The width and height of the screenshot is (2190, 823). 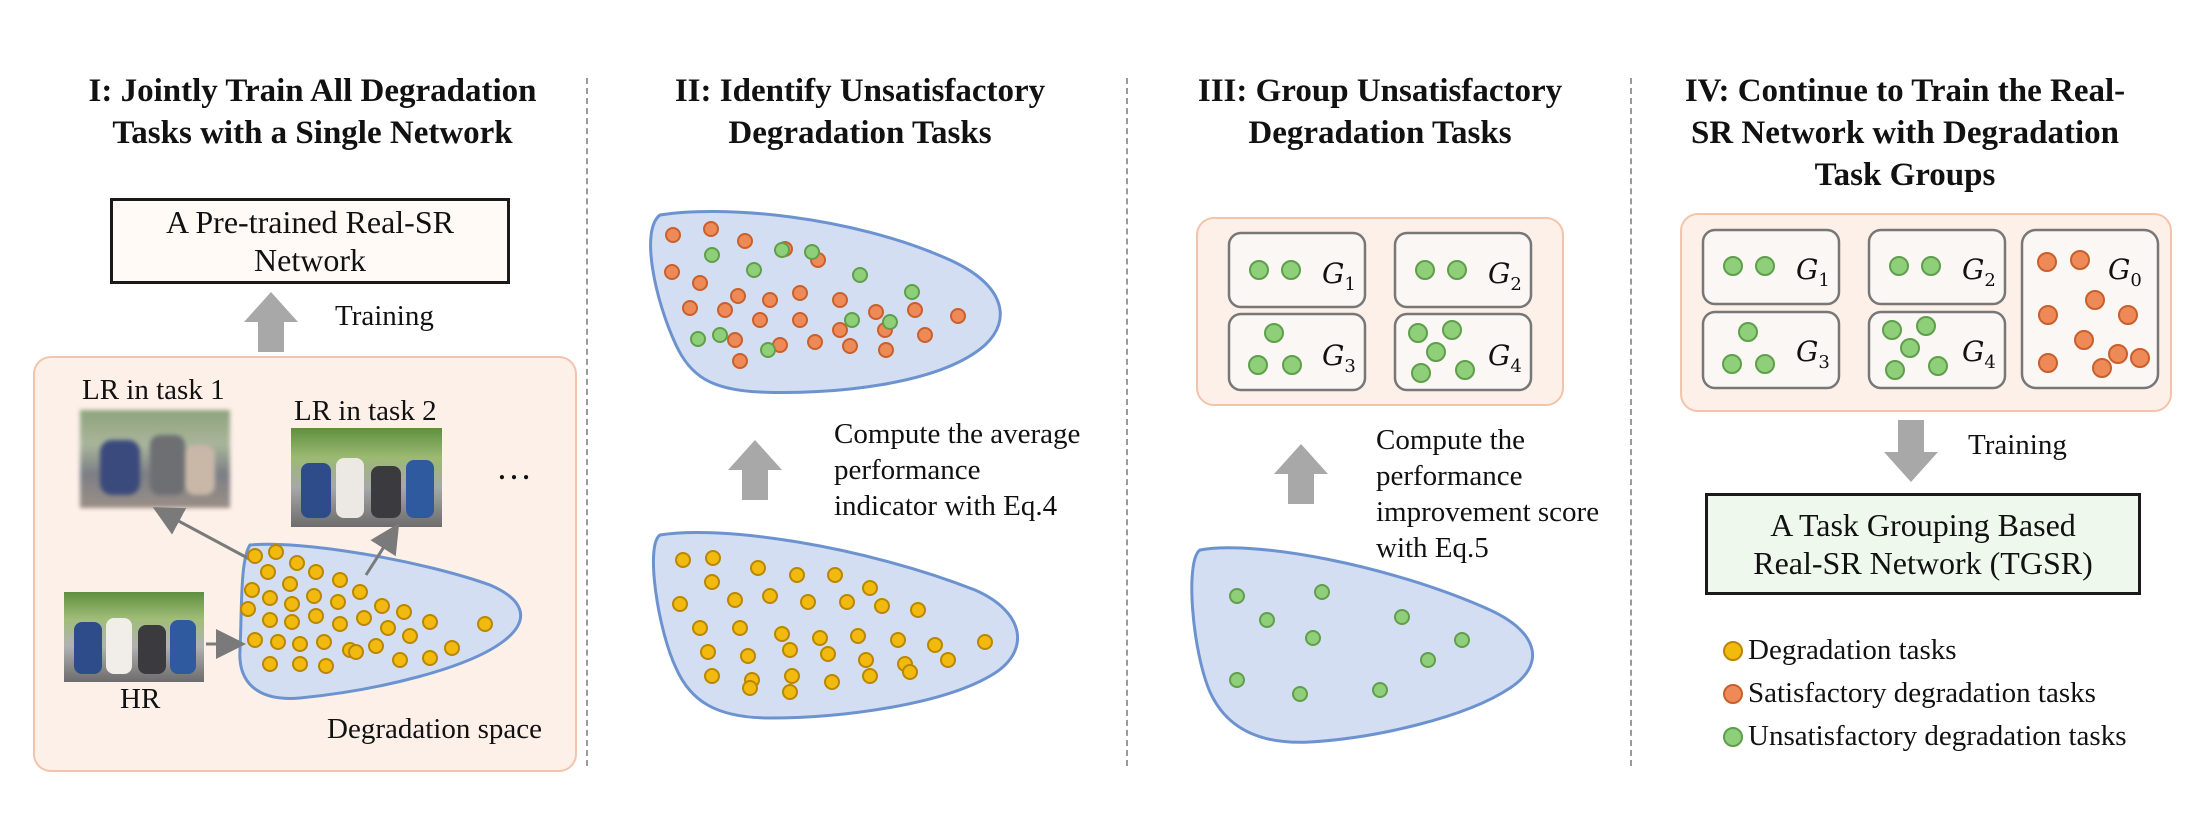 I want to click on group-label-p3-g1: G1, so click(x=1339, y=276).